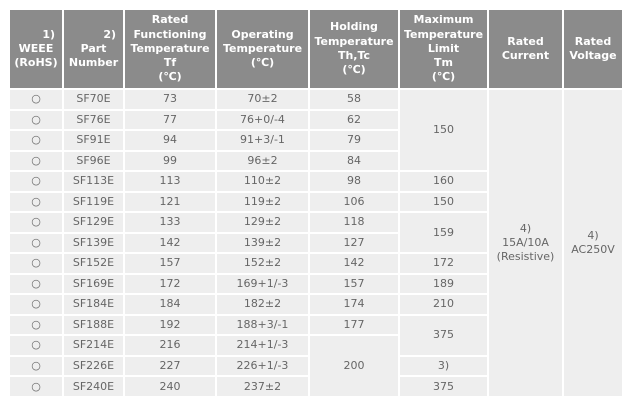 This screenshot has height=402, width=628. I want to click on cell-holding-temperature: 84, so click(354, 161).